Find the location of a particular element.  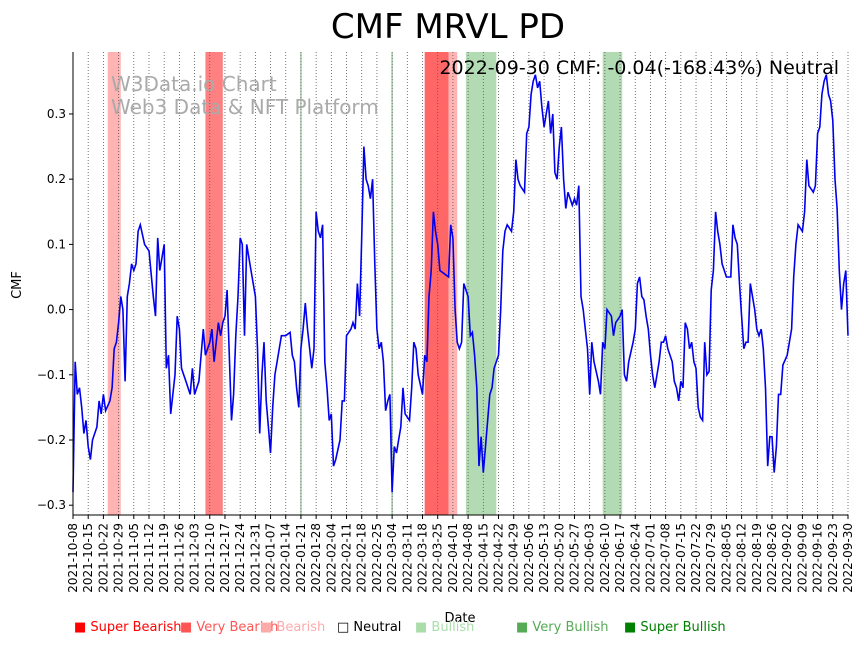

y-tick-label: 0.0 is located at coordinates (56, 310).